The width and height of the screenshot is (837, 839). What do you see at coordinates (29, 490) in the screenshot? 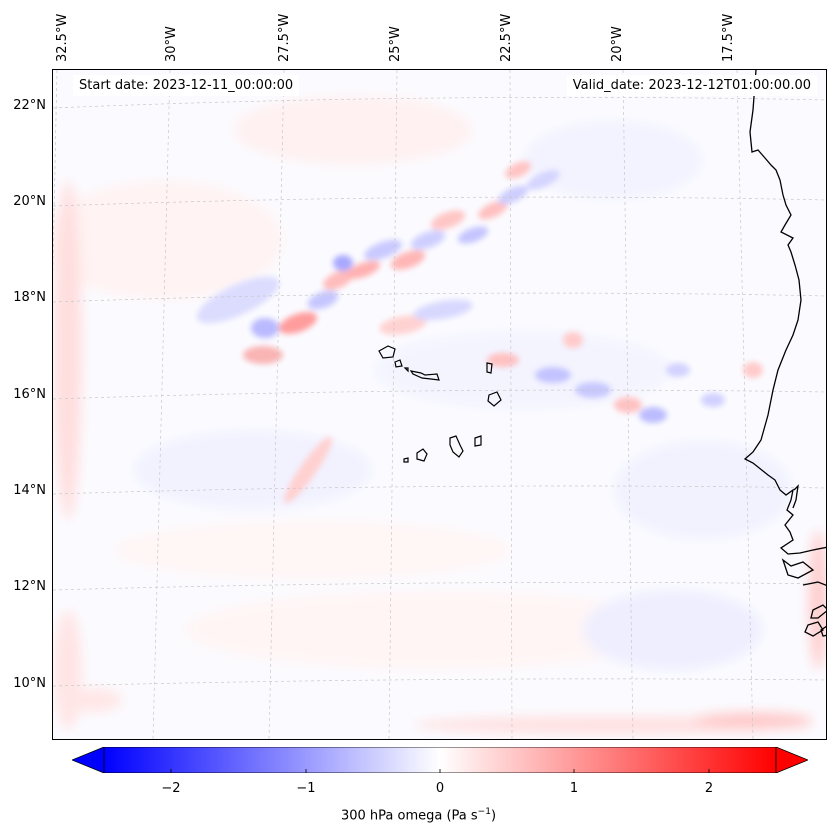
I see `lat-label-14n: 14°N` at bounding box center [29, 490].